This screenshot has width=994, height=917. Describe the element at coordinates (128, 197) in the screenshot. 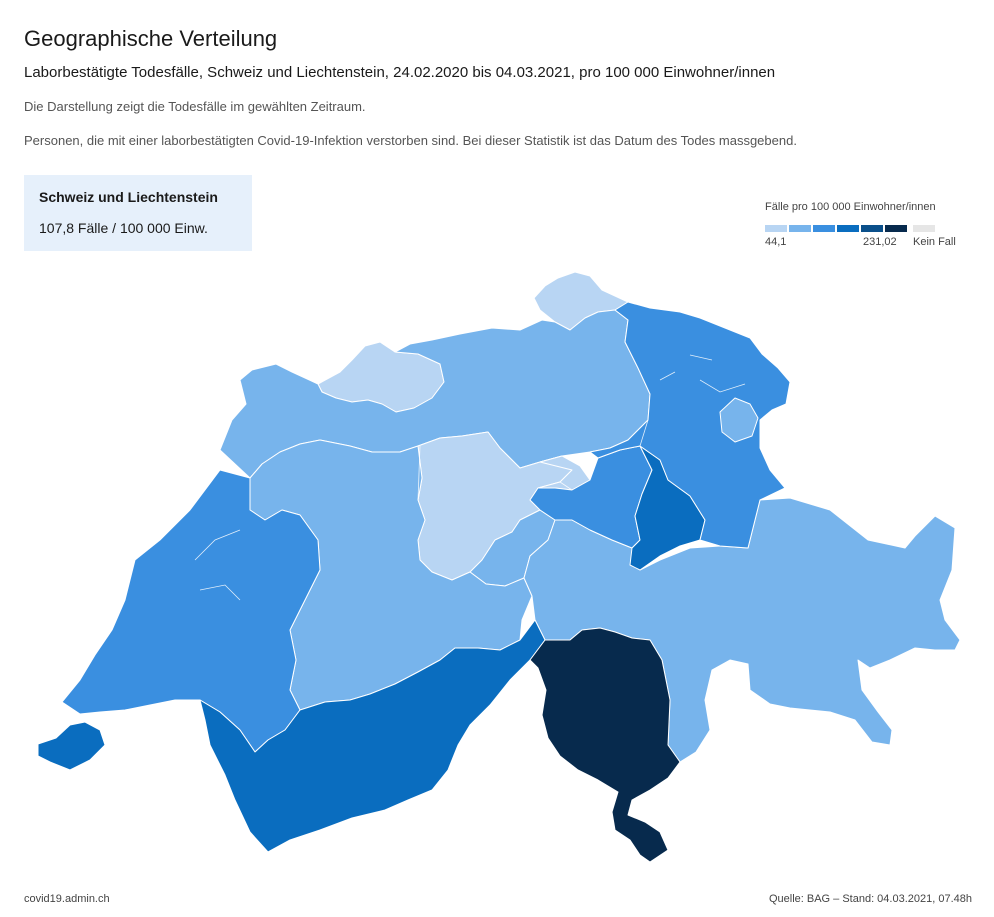

I see `summary-region-name: Schweiz und Liechtenstein` at that location.